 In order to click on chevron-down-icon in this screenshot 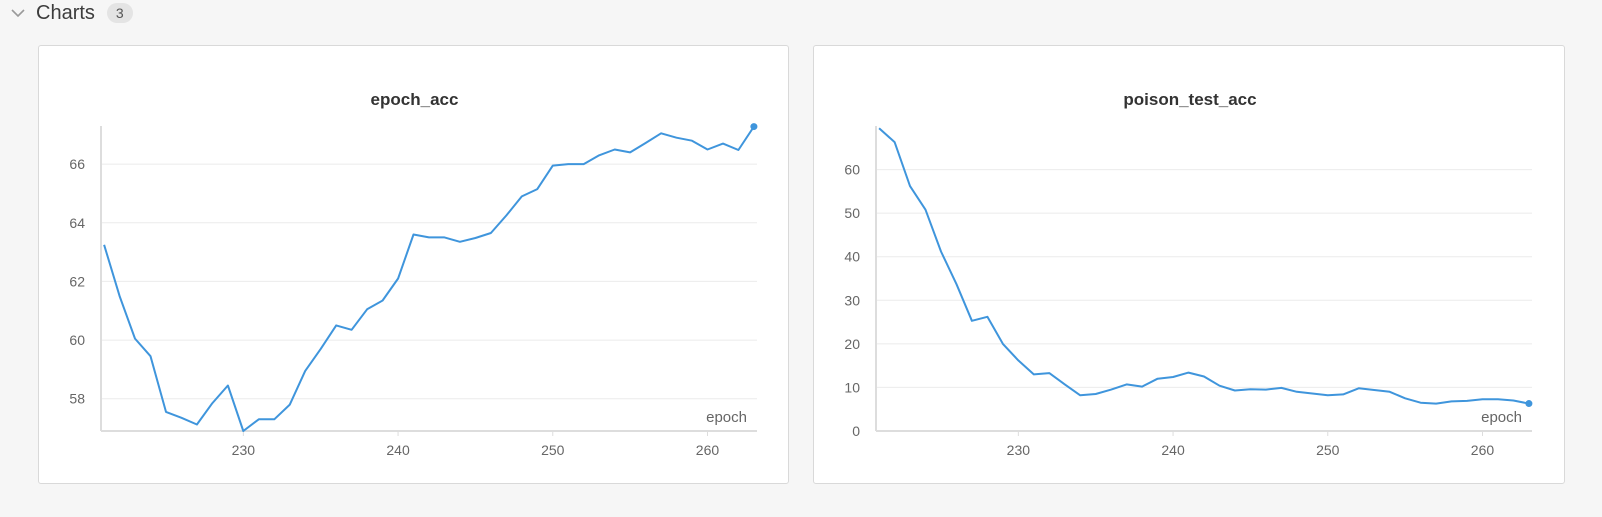, I will do `click(18, 13)`.